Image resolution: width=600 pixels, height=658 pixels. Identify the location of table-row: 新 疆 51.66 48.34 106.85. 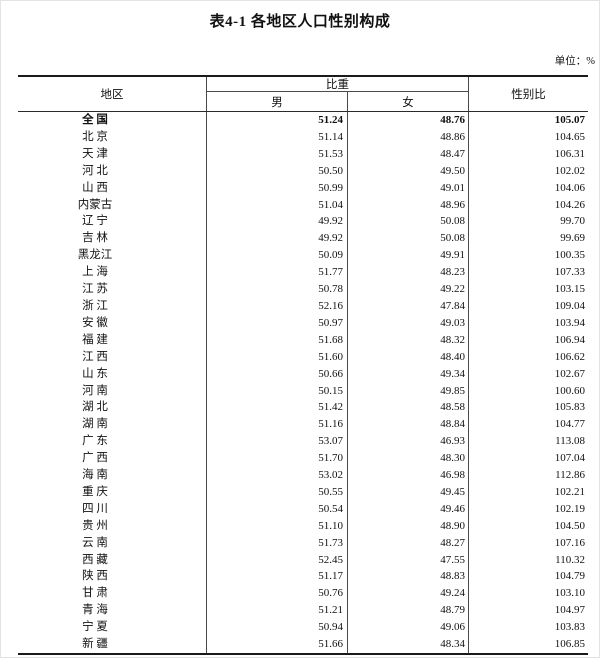
(303, 644).